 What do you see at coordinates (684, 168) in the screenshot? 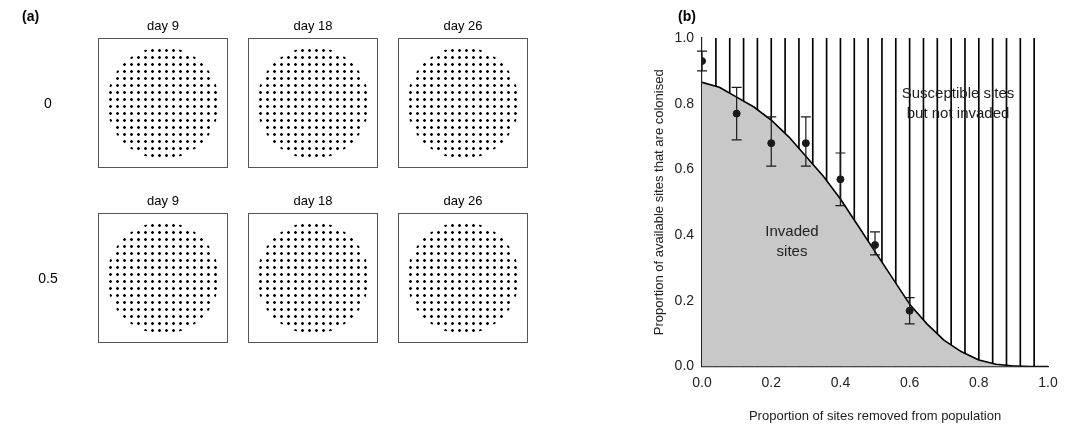
I see `y-tick-label: 0.6` at bounding box center [684, 168].